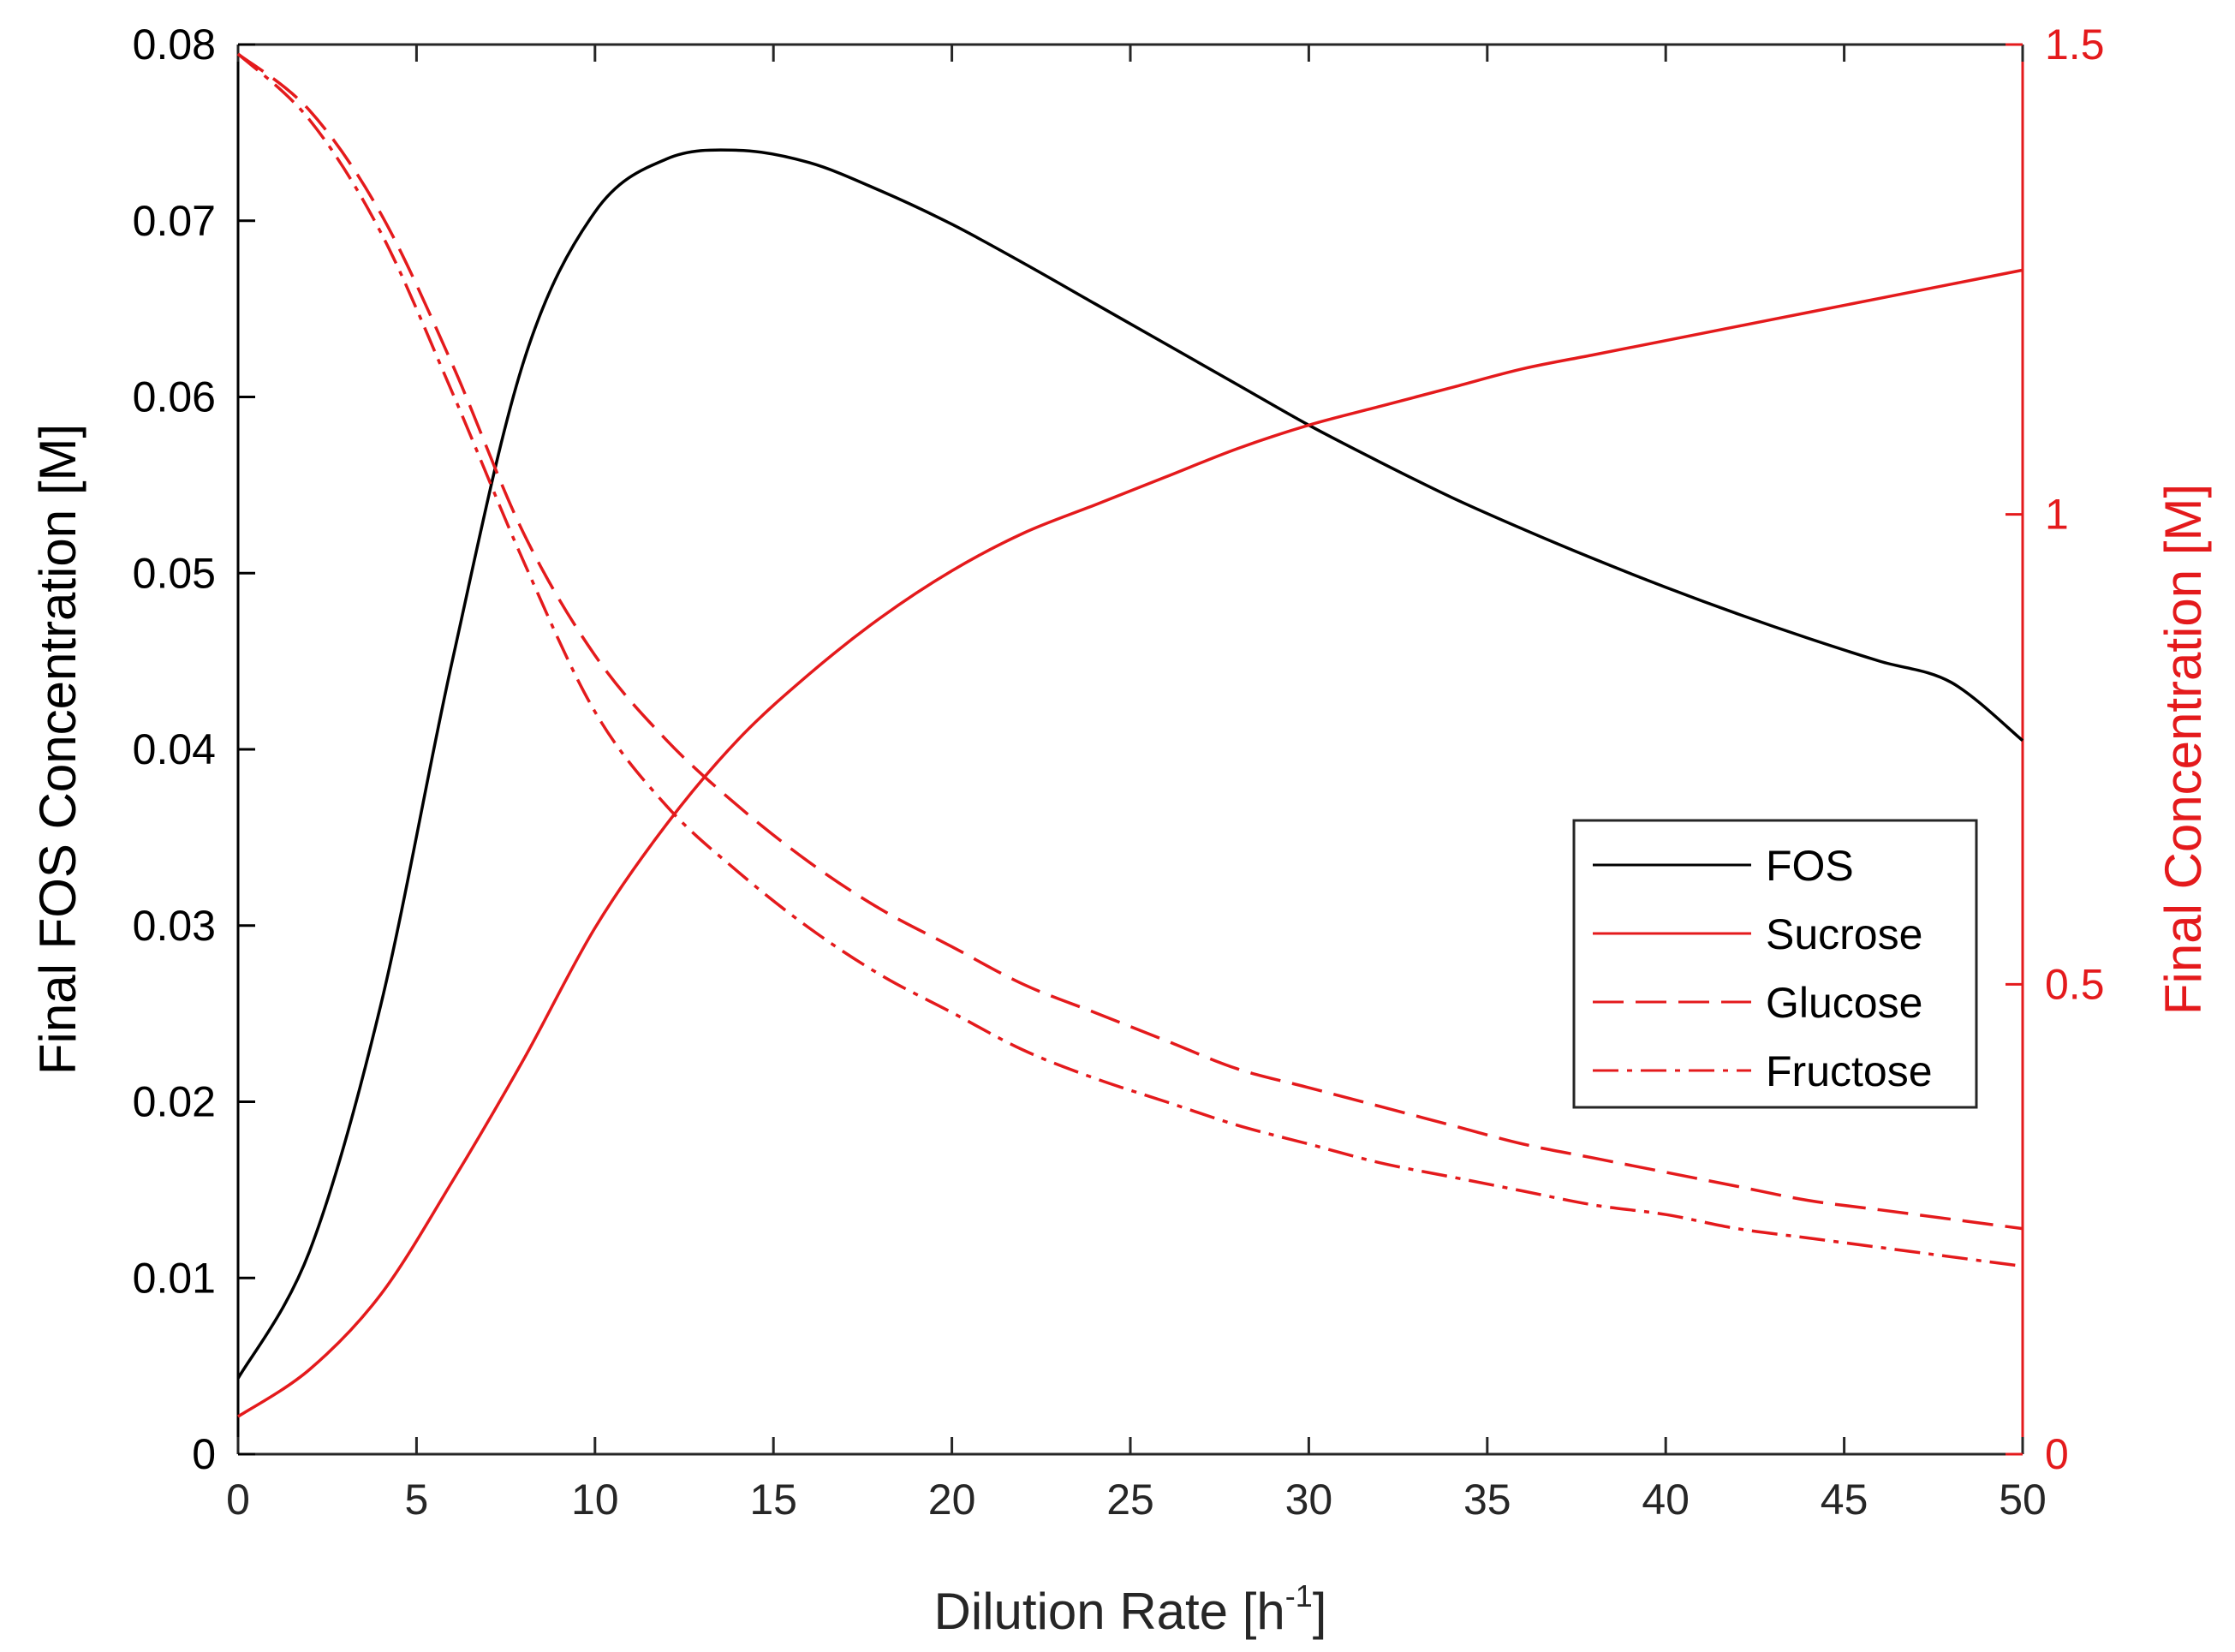 The width and height of the screenshot is (2235, 1652). Describe the element at coordinates (952, 1500) in the screenshot. I see `x-tick-label: 20` at that location.